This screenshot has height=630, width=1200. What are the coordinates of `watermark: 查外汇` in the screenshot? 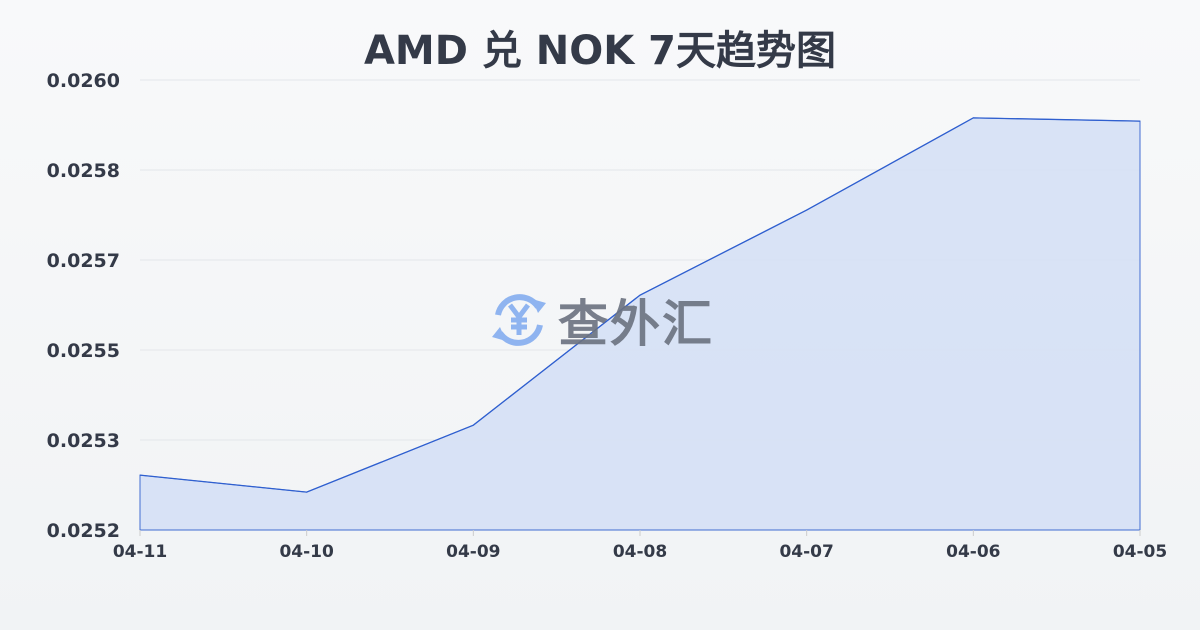 It's located at (601, 320).